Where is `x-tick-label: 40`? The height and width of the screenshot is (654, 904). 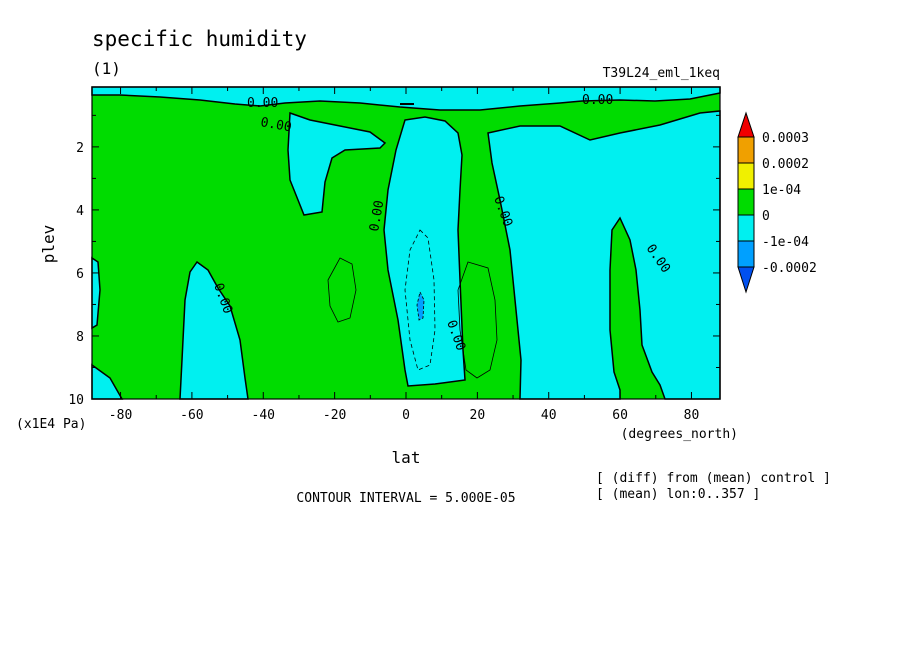
x-tick-label: 40 is located at coordinates (549, 415).